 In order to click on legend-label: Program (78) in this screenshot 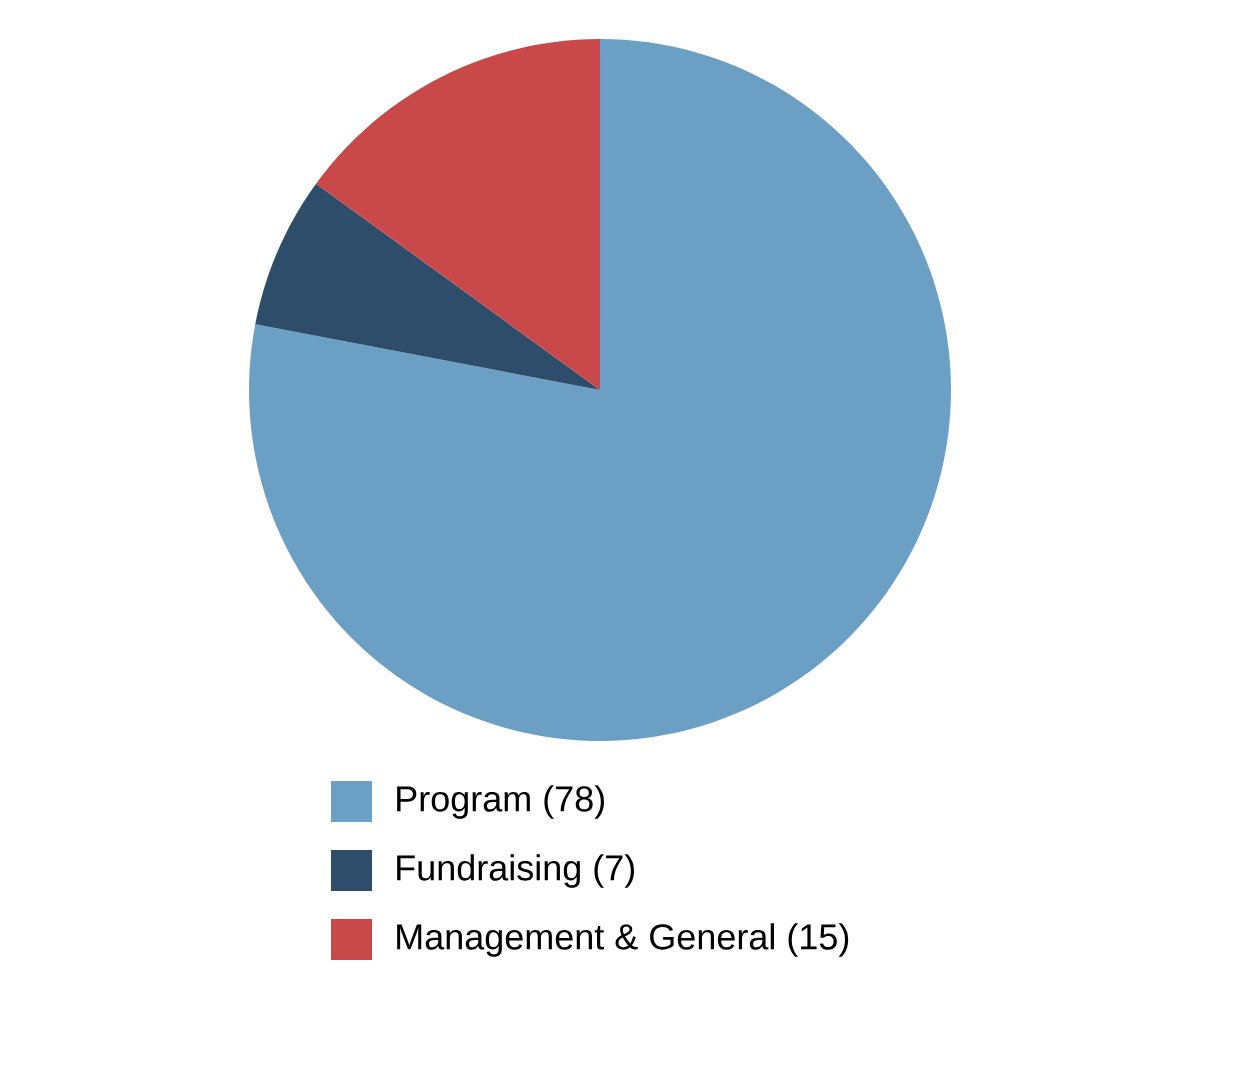, I will do `click(500, 802)`.